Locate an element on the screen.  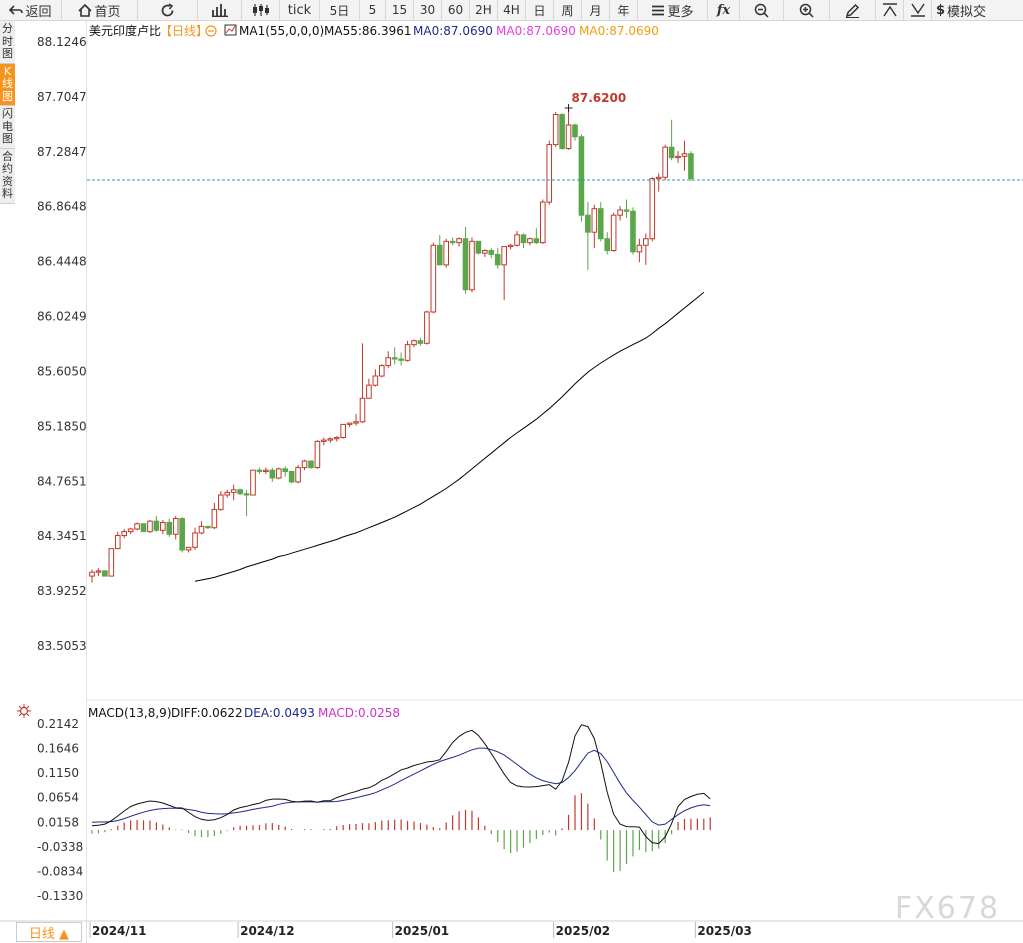
price-tick-label: 84.7651 is located at coordinates (62, 481).